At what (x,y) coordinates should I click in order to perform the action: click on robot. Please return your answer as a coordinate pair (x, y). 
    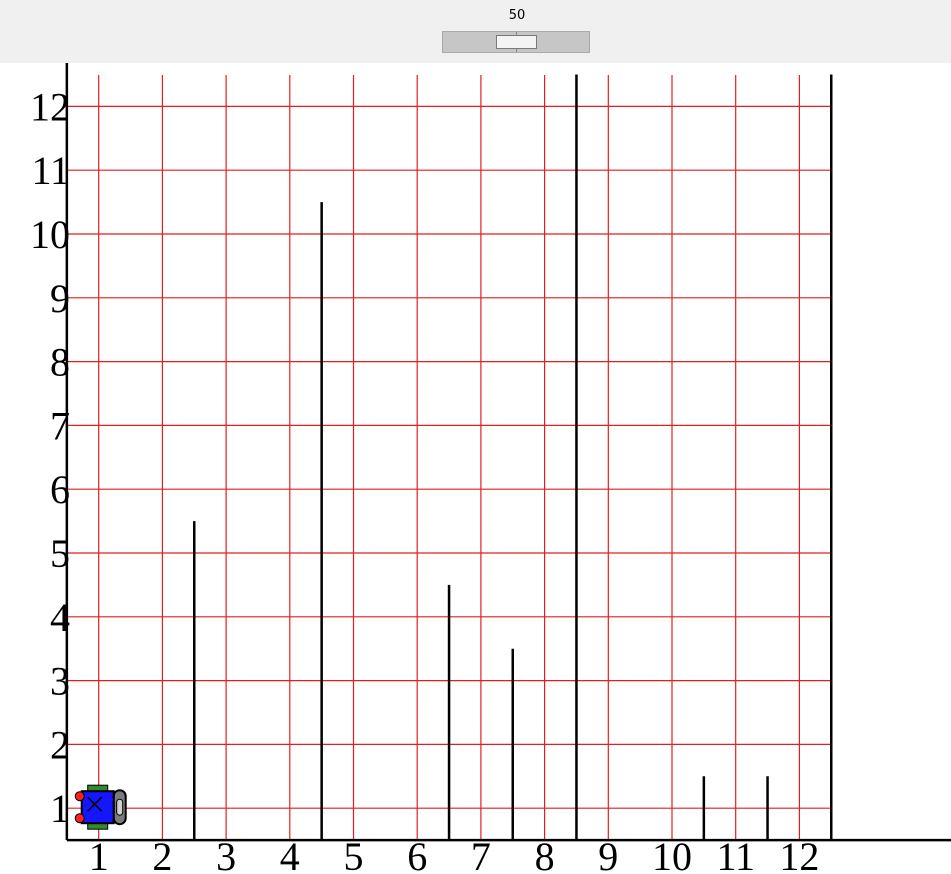
    Looking at the image, I should click on (100, 807).